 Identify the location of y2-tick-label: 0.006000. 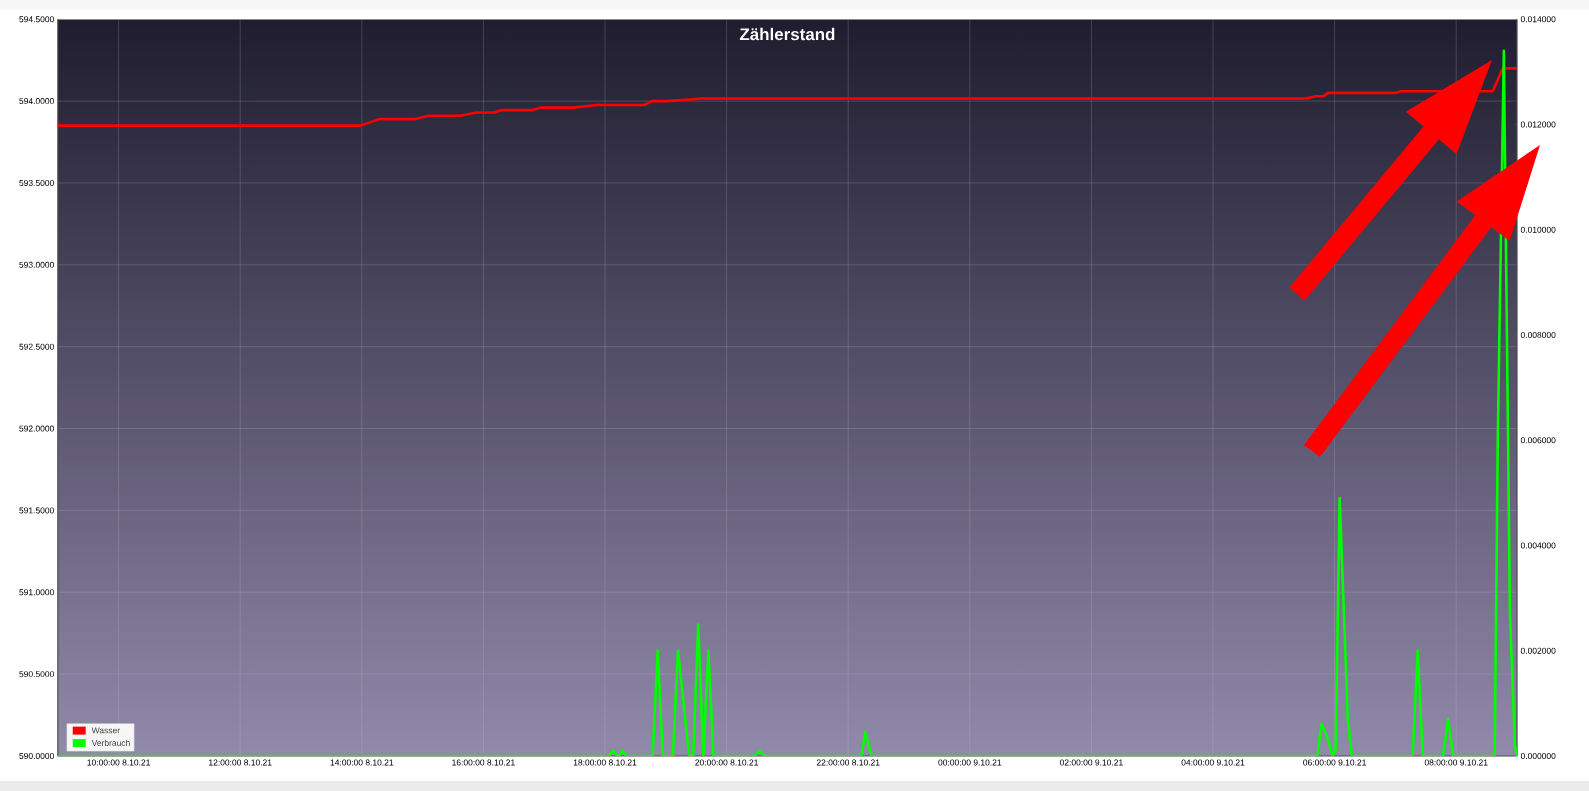
(1538, 440).